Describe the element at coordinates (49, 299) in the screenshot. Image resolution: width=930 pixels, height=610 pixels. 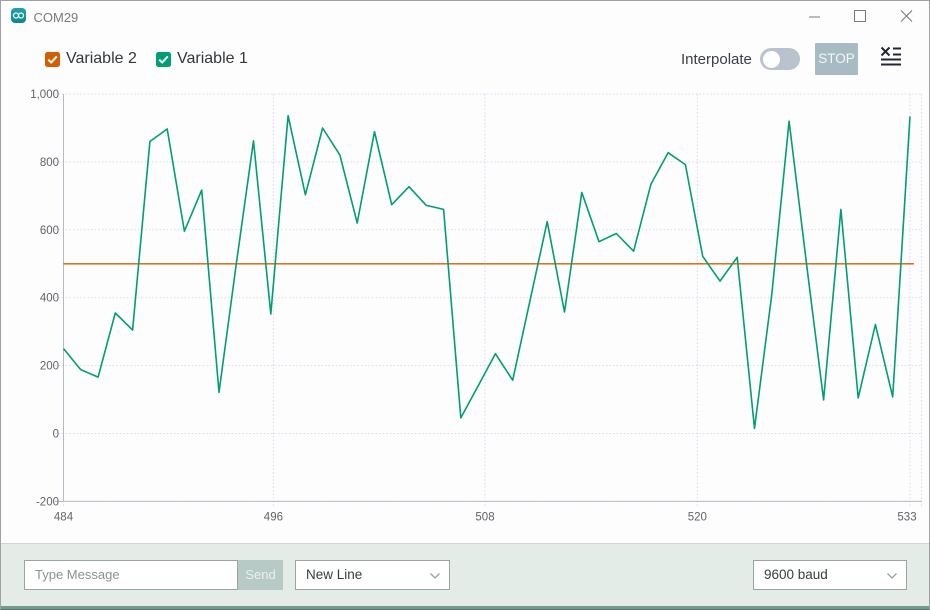
I see `svg-text: 400` at that location.